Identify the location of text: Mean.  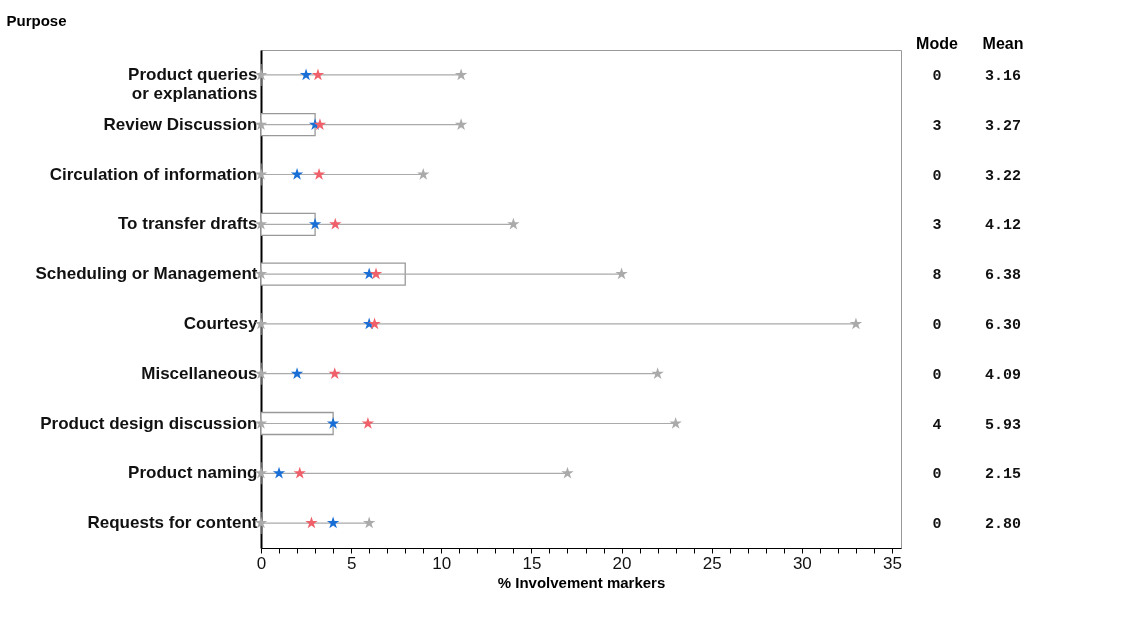
(1003, 43).